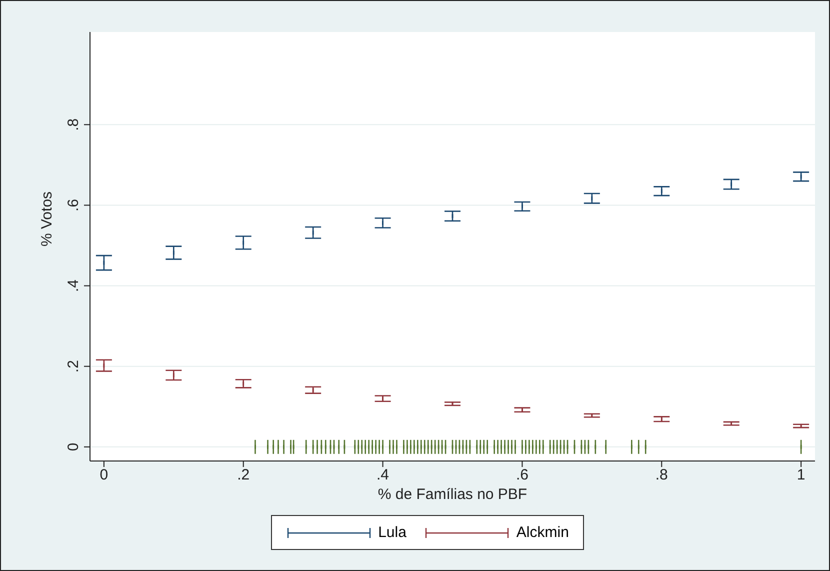  I want to click on y-tick-label: .4, so click(73, 286).